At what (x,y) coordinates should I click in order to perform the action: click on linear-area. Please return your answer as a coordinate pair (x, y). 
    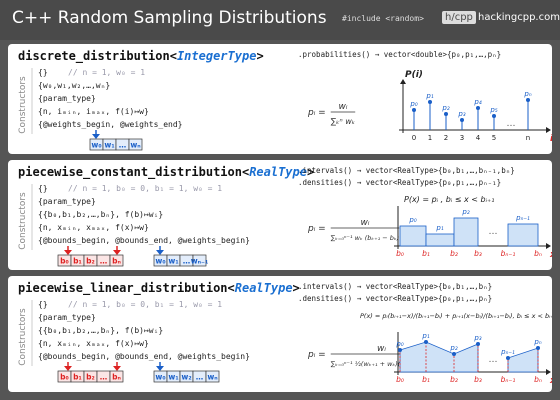
    Looking at the image, I should click on (439, 357).